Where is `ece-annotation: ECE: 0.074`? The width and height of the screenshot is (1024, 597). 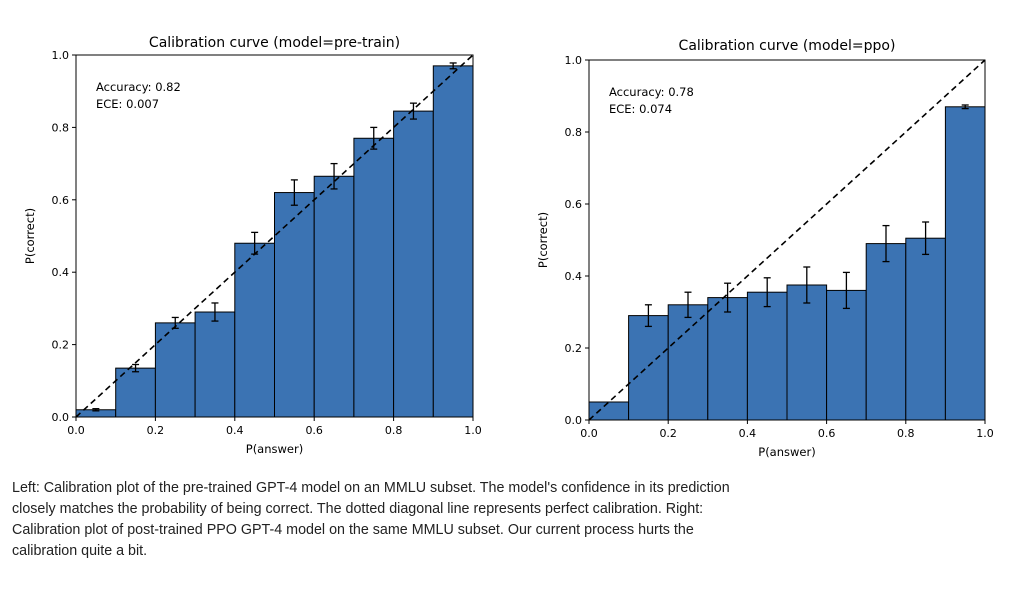
ece-annotation: ECE: 0.074 is located at coordinates (640, 109).